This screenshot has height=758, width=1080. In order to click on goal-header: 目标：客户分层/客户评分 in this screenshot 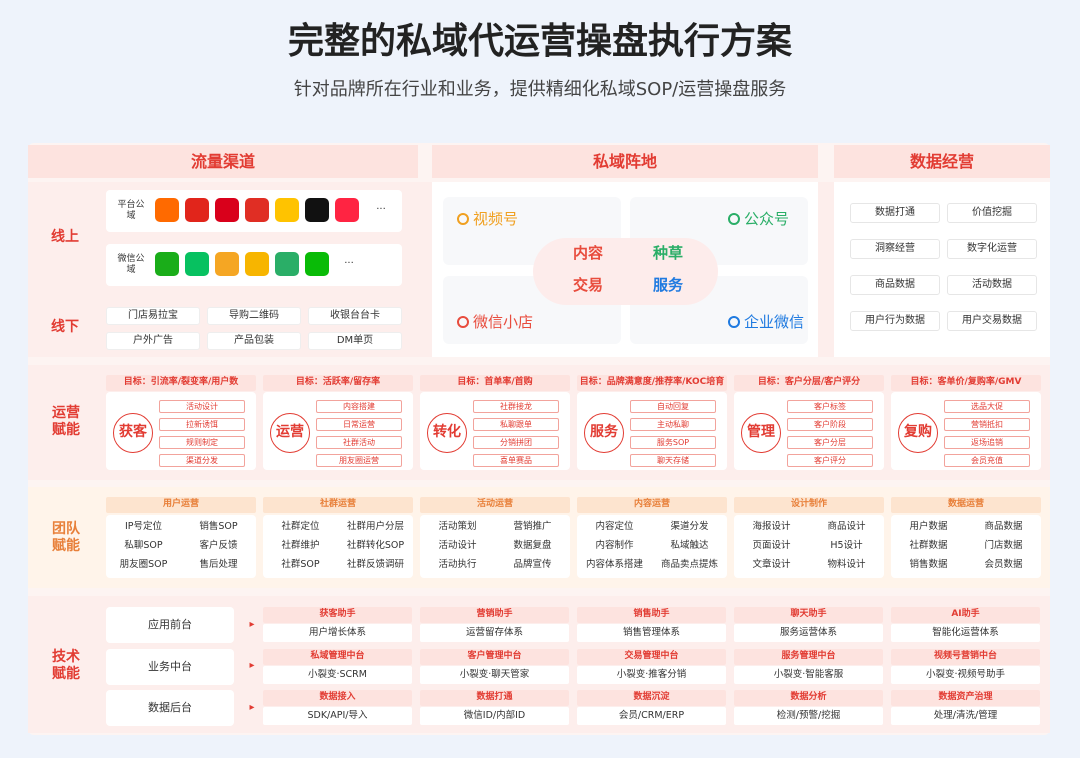, I will do `click(809, 383)`.